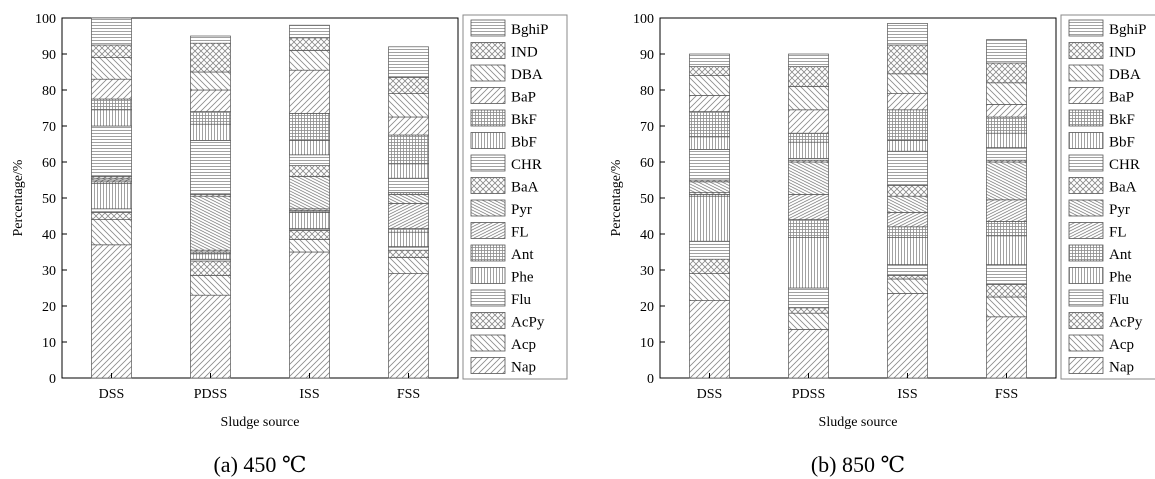 Image resolution: width=1155 pixels, height=479 pixels. What do you see at coordinates (408, 394) in the screenshot?
I see `x-tick-label: FSS` at bounding box center [408, 394].